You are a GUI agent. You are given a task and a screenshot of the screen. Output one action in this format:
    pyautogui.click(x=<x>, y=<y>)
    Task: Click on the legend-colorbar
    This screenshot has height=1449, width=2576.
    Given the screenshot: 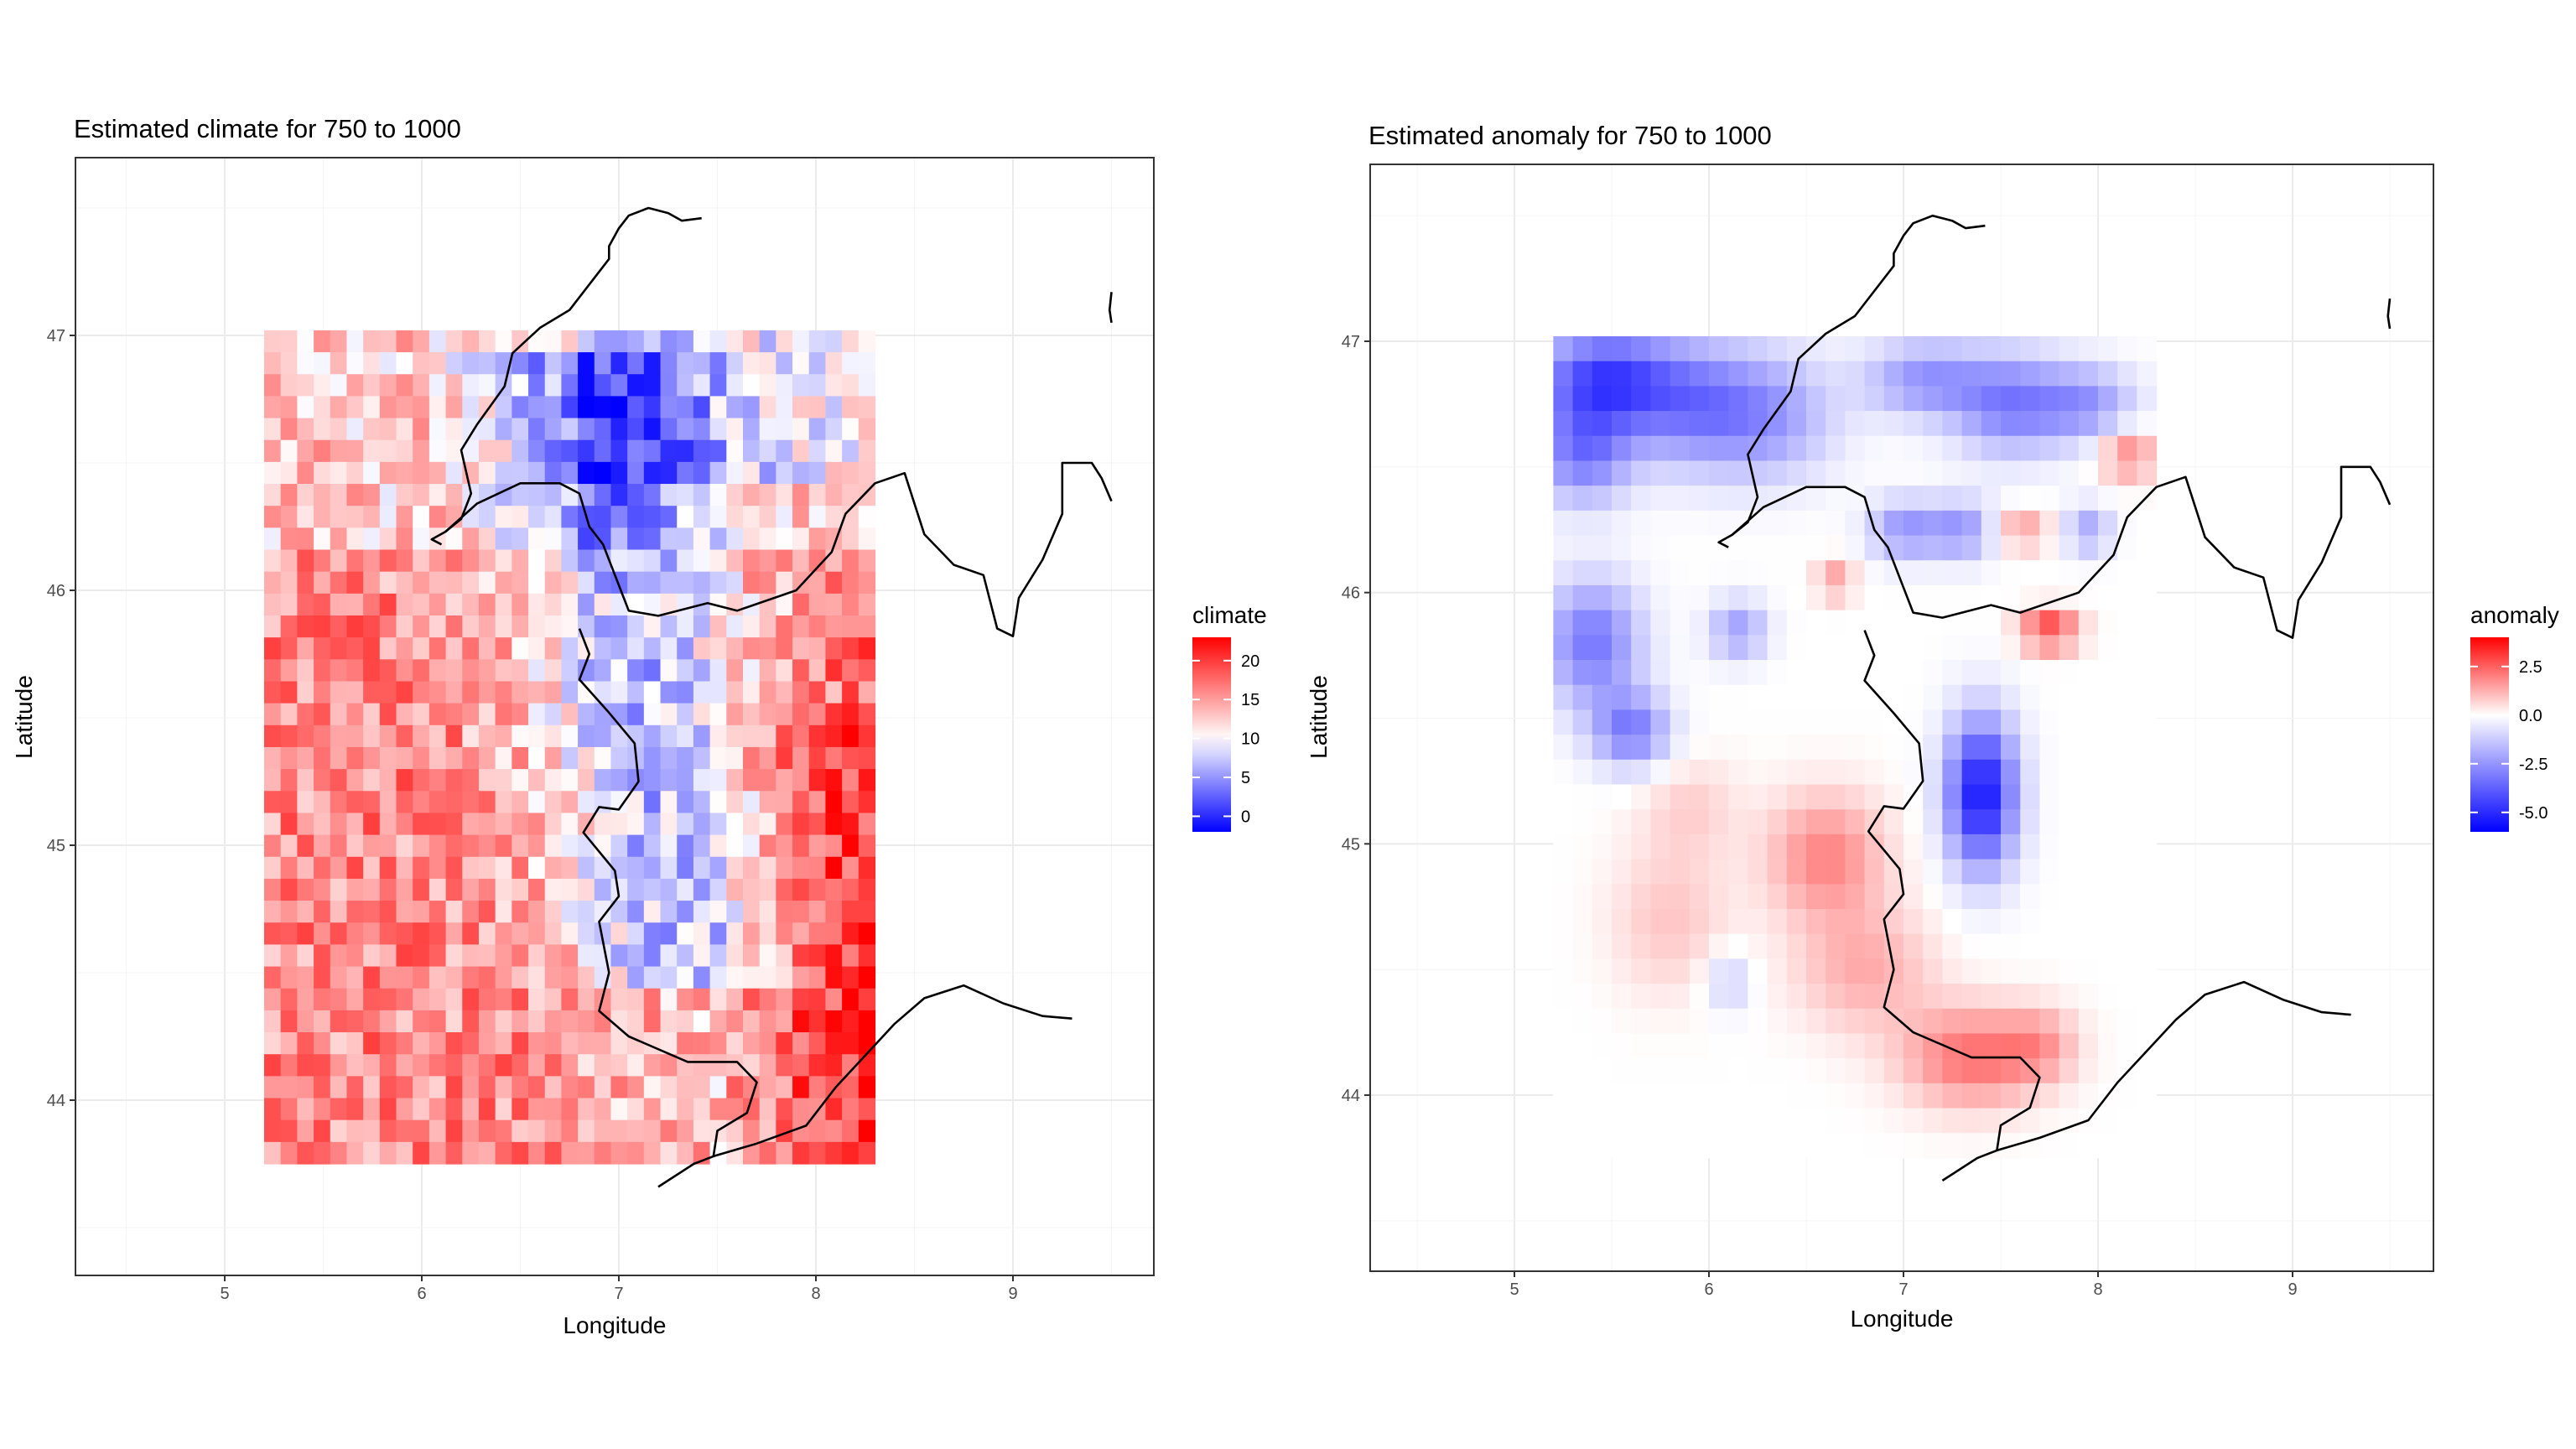 What is the action you would take?
    pyautogui.click(x=2489, y=734)
    